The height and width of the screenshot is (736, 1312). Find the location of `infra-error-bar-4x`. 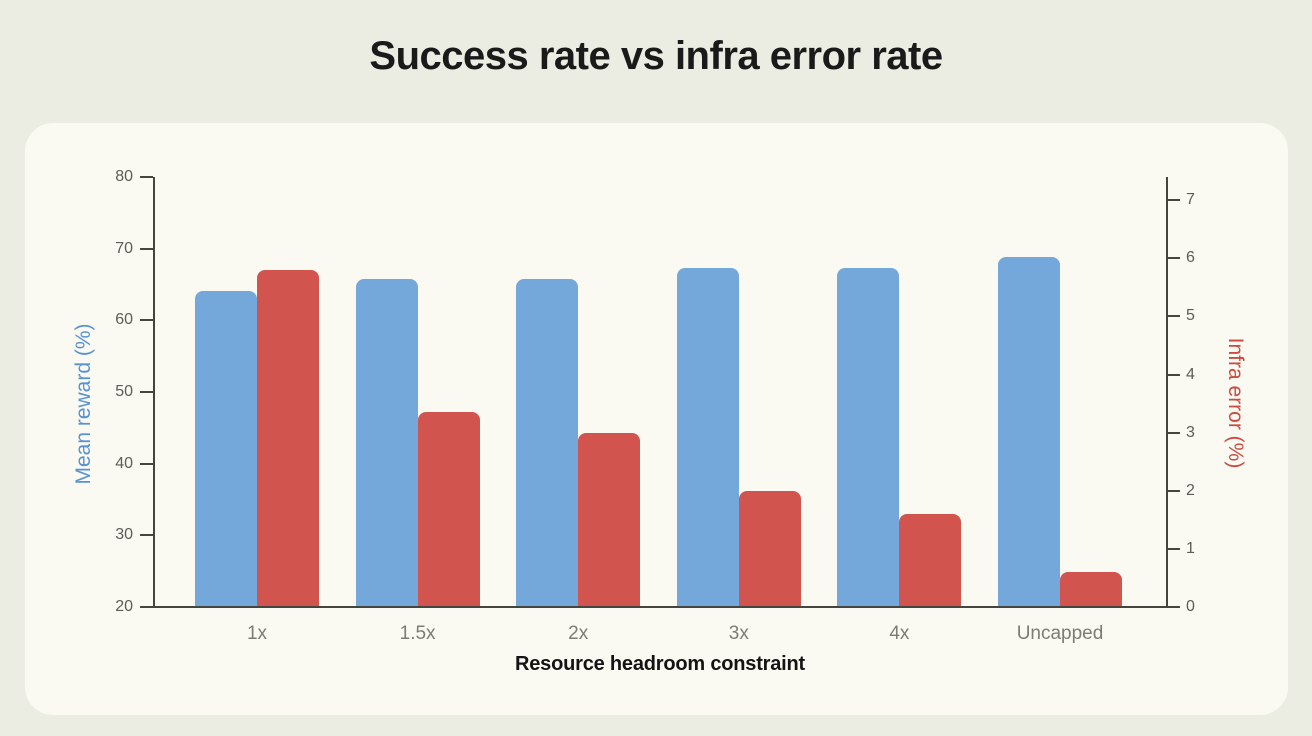

infra-error-bar-4x is located at coordinates (930, 560).